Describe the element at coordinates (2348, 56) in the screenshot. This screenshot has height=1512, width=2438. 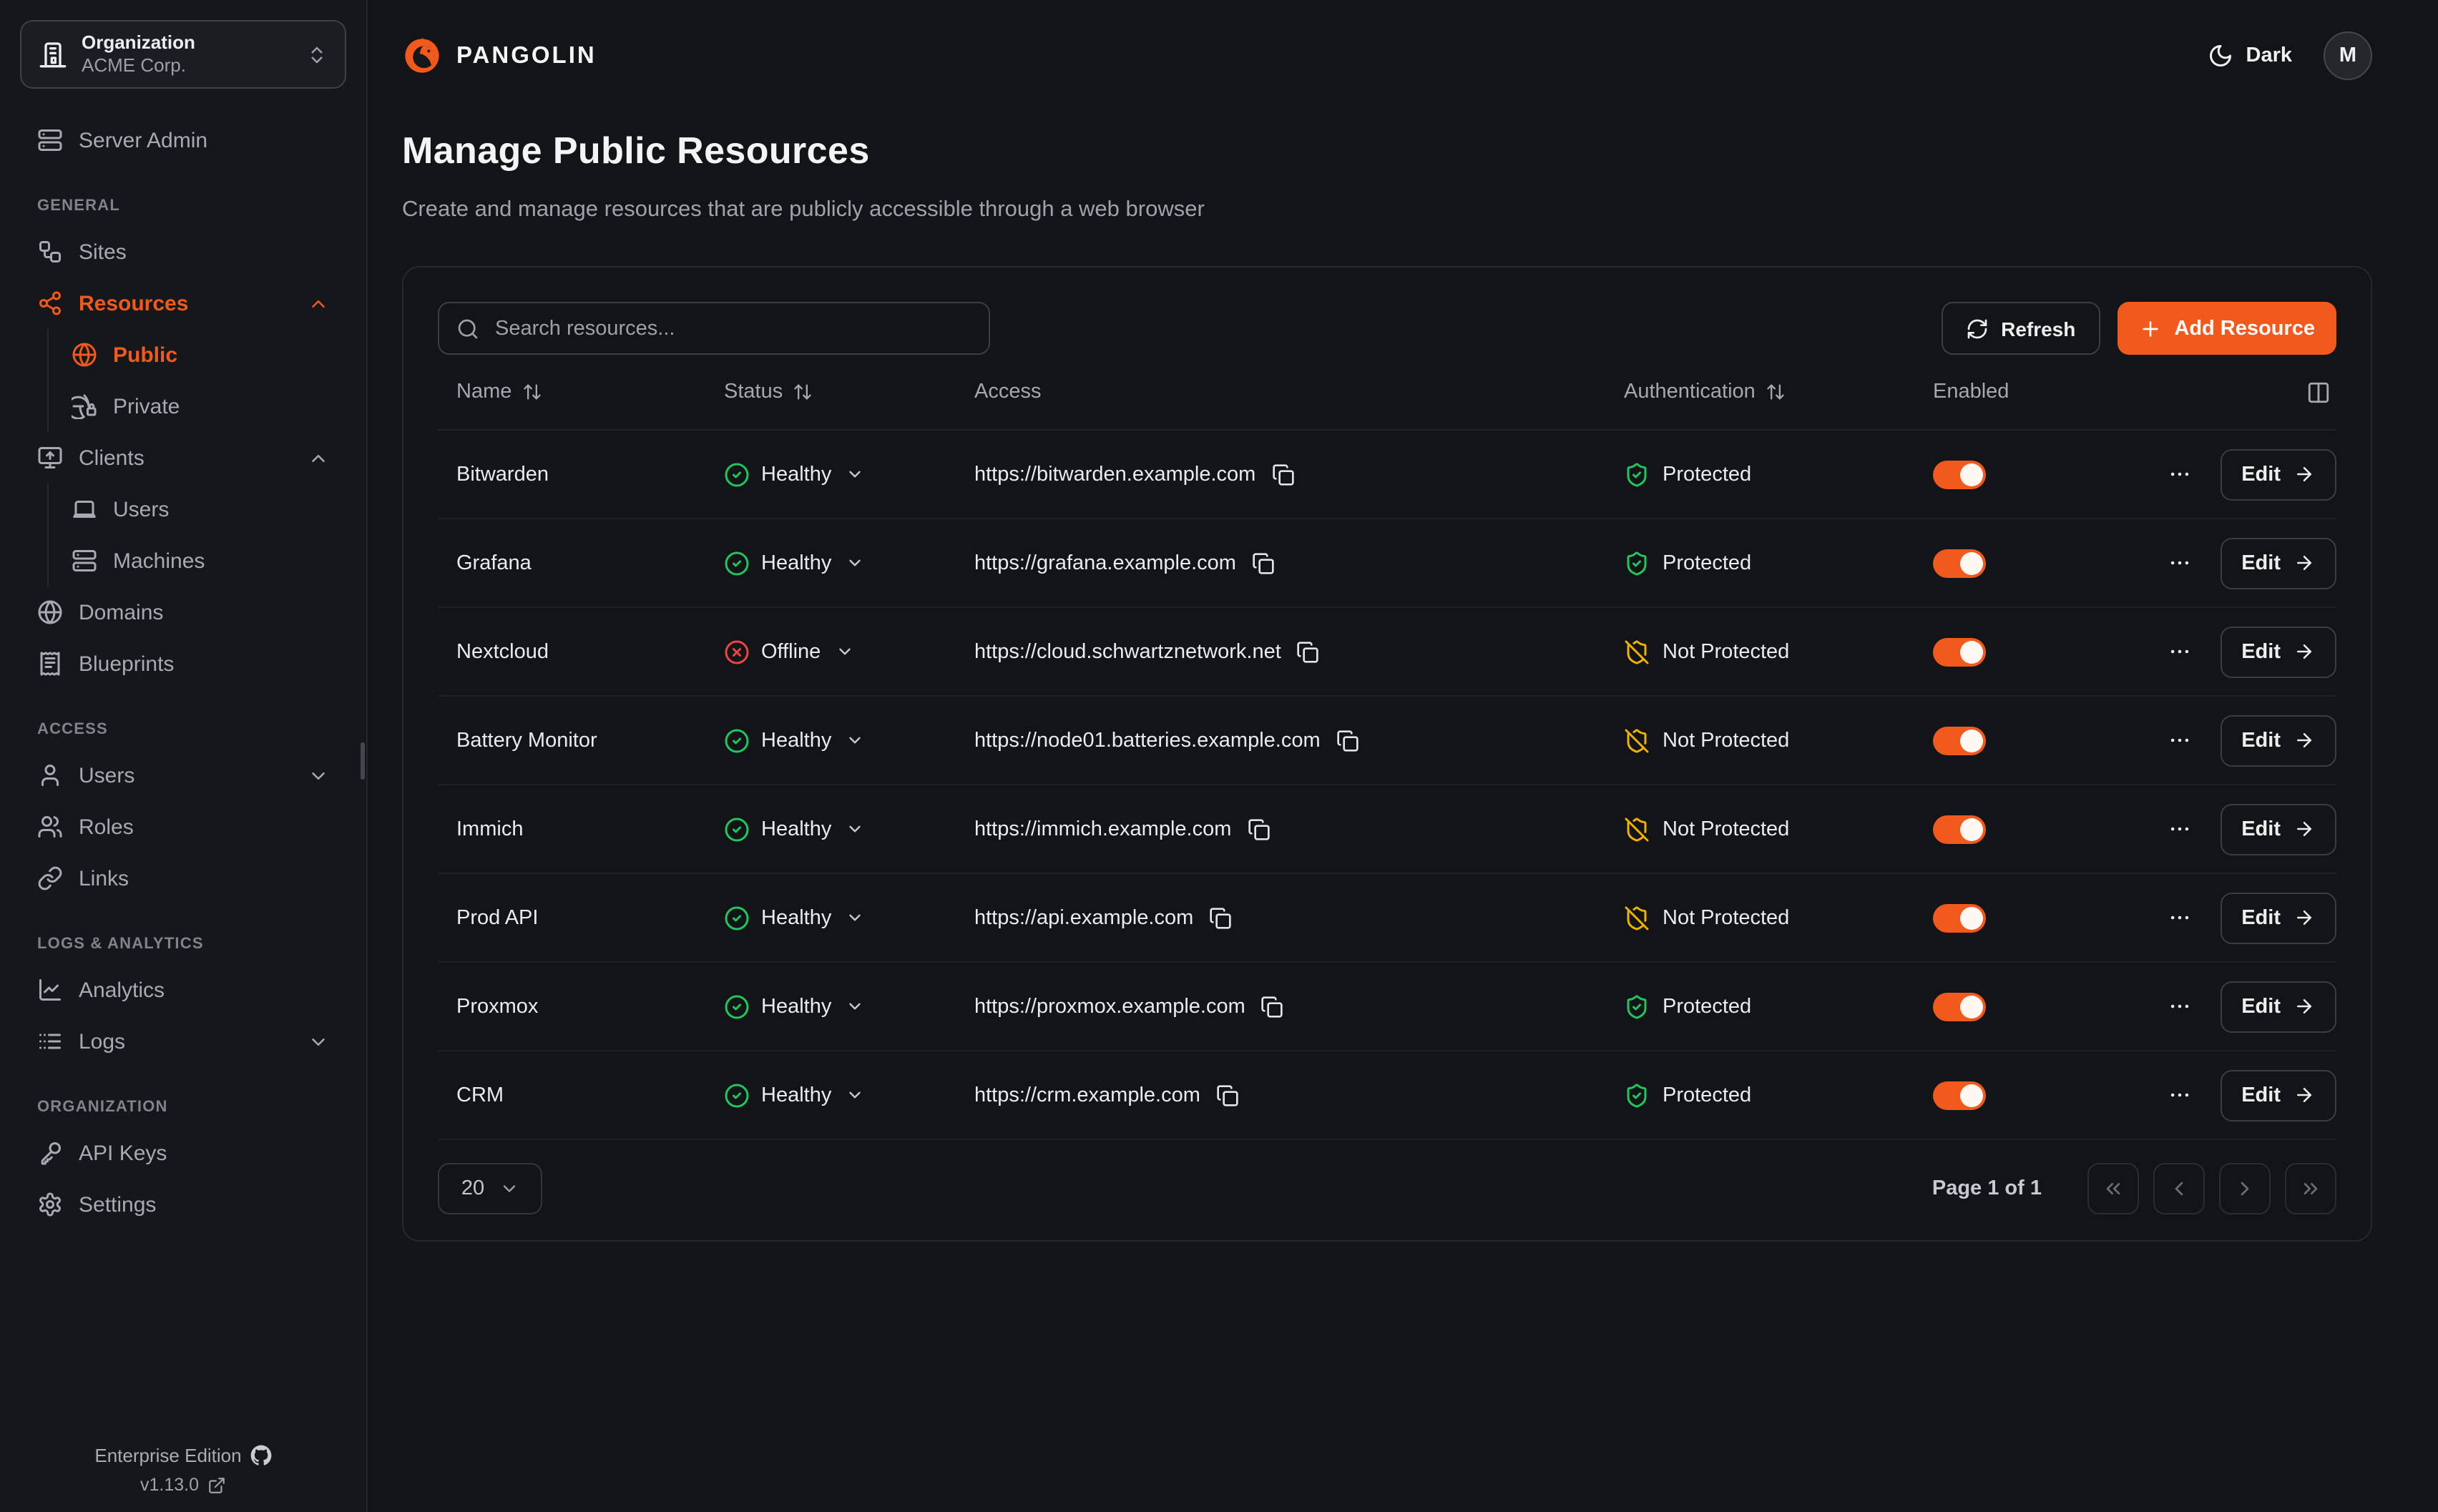
I see `avatar: M` at that location.